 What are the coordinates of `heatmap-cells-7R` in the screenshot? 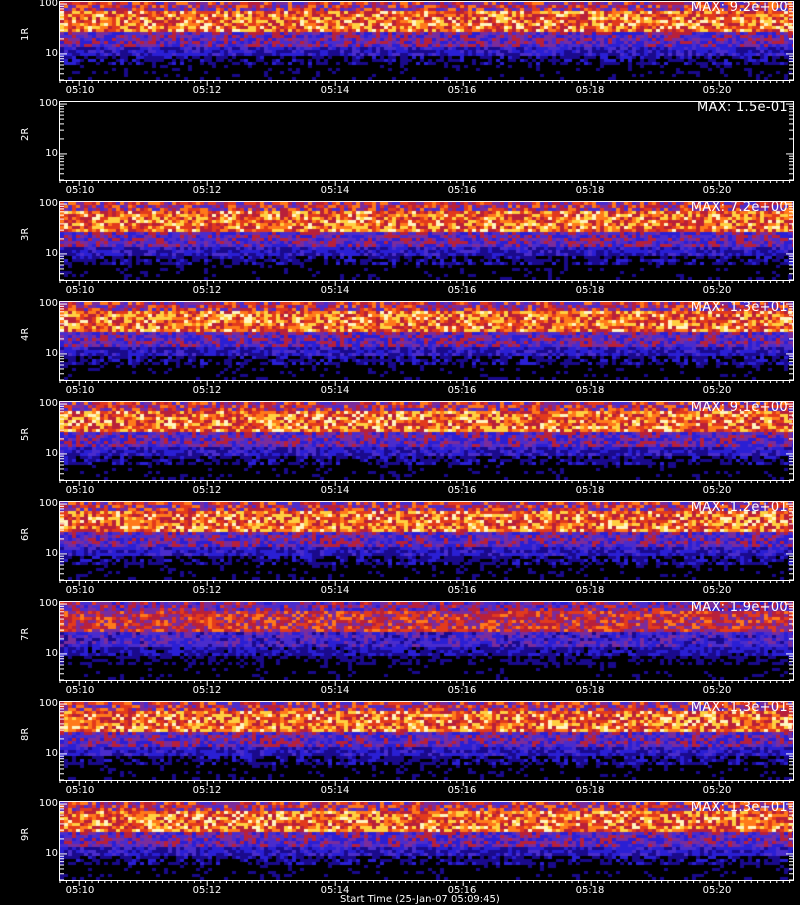 It's located at (426, 641).